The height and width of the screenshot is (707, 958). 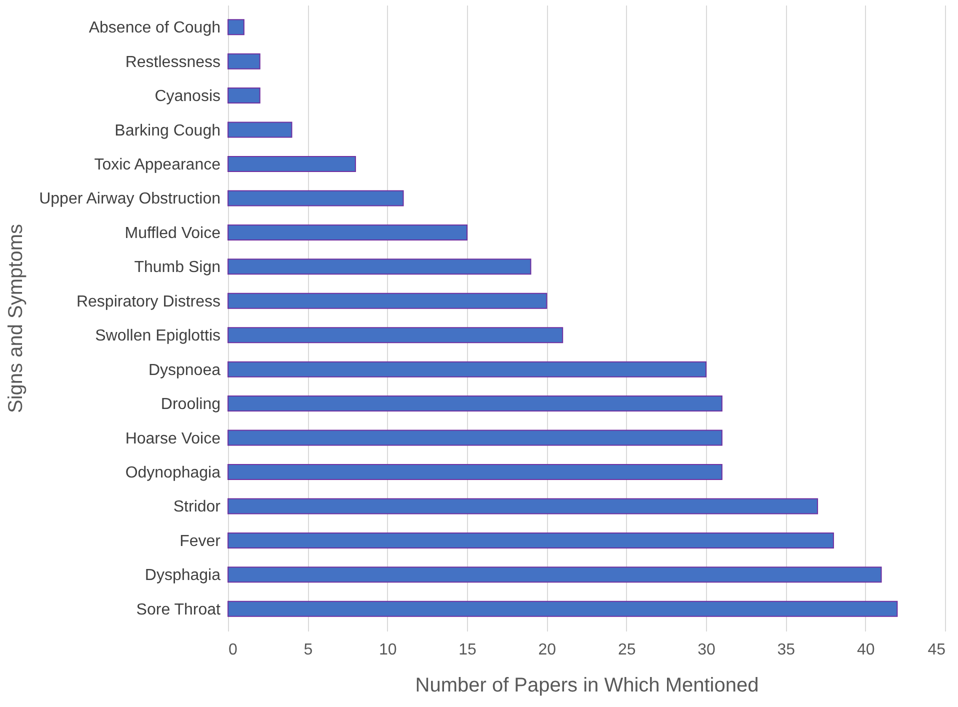 What do you see at coordinates (201, 541) in the screenshot?
I see `y-tick-label: Fever` at bounding box center [201, 541].